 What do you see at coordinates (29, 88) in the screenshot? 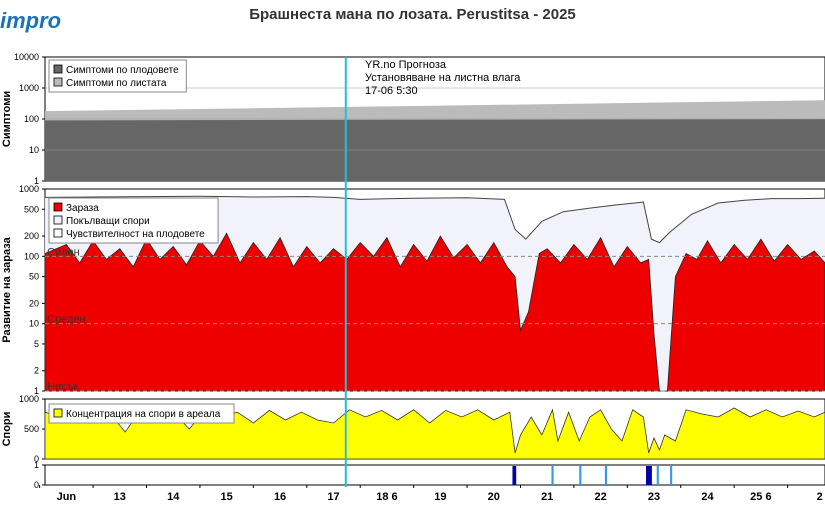
I see `symptoms-ytick-label: 1000` at bounding box center [29, 88].